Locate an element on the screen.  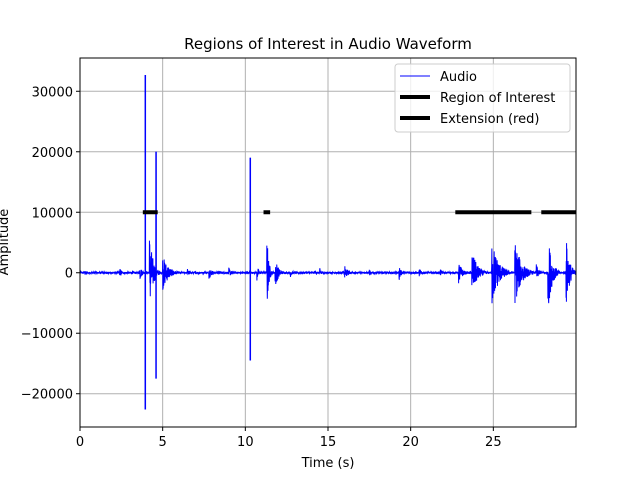
y-axis: −20000 −10000 0 10000 20000 30000 is located at coordinates (50, 244).